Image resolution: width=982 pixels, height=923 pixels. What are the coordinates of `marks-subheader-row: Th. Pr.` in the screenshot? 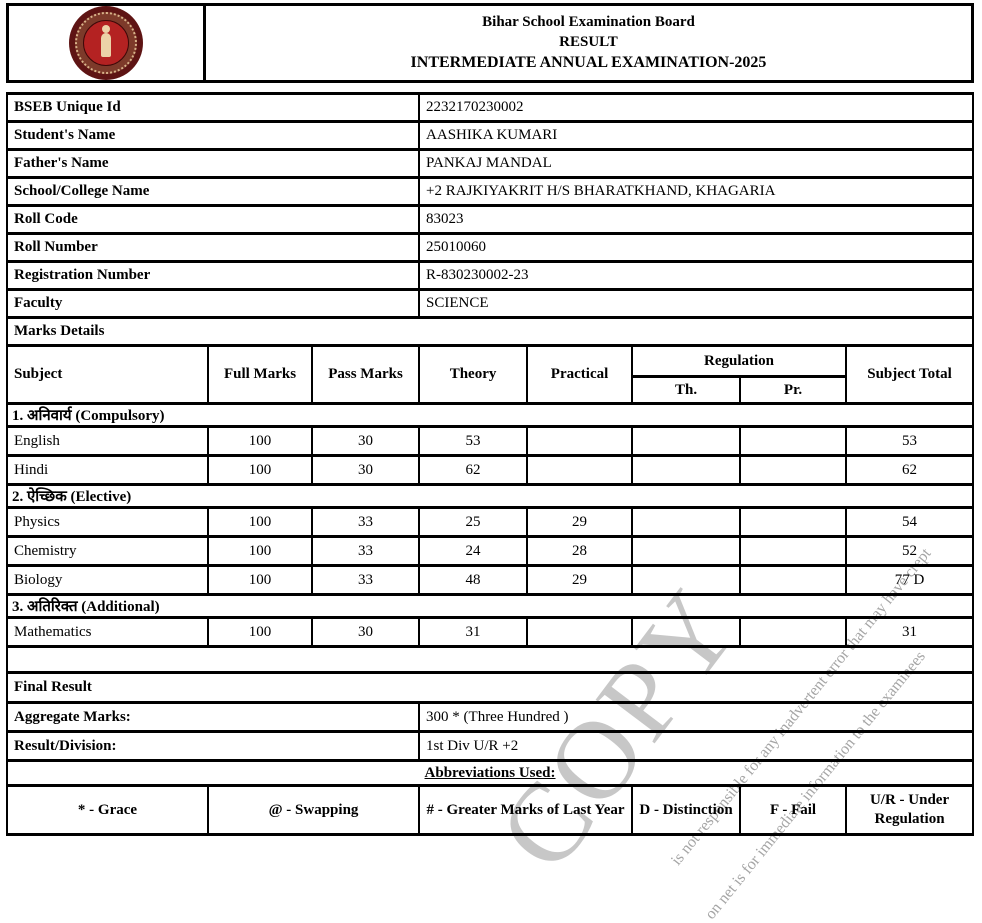 It's located at (490, 390).